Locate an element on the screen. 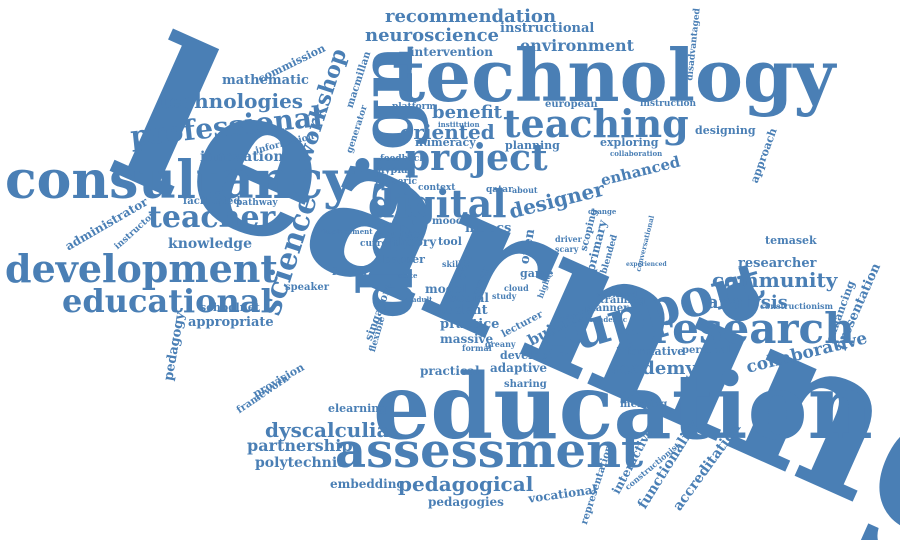  word-theory: theory is located at coordinates (415, 242).